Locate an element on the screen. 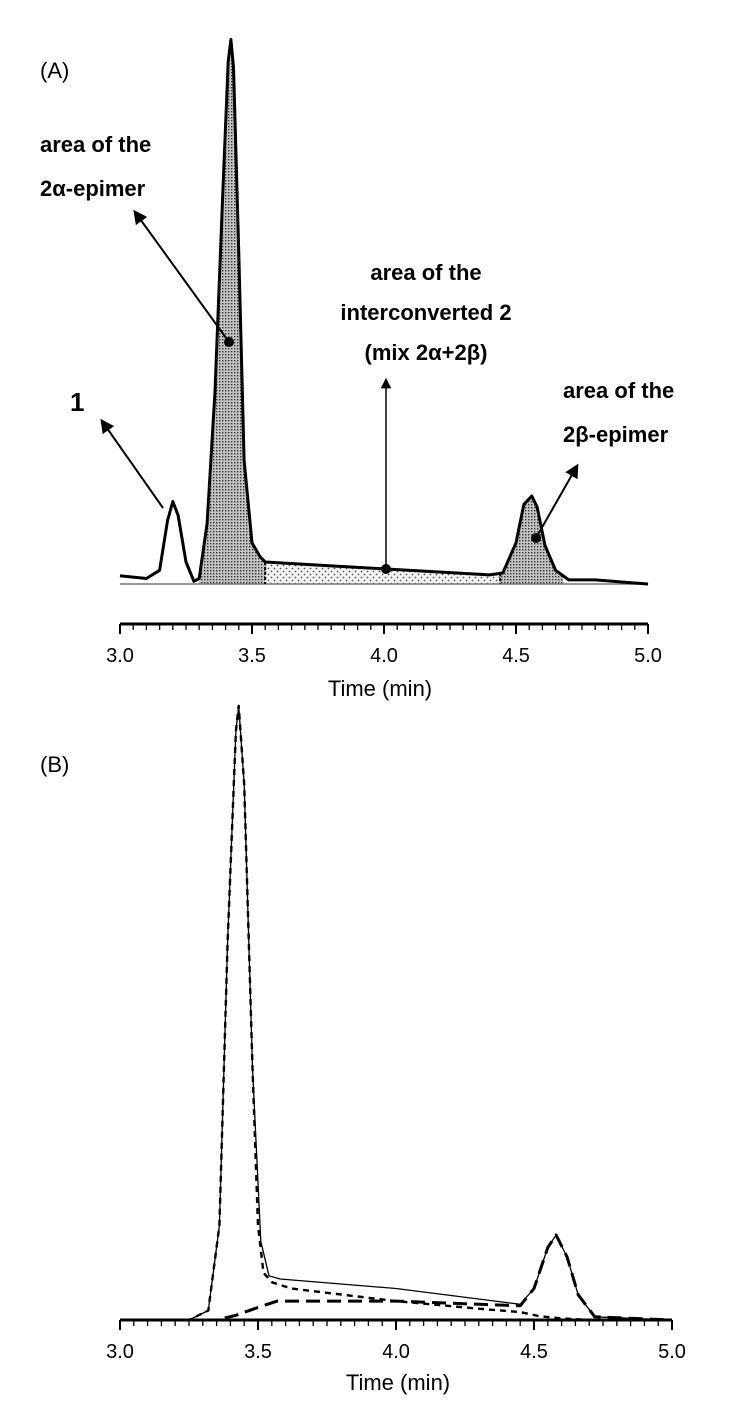  annotation-interconverted-line3: (mix 2α+2β) is located at coordinates (426, 352).